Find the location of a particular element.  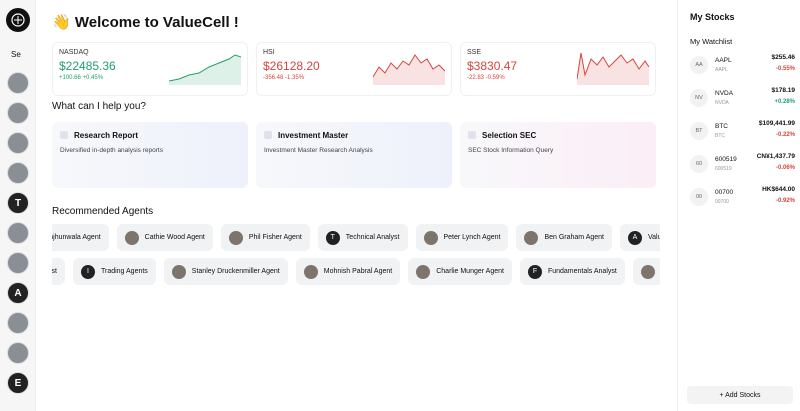

section-title: What can I help you? is located at coordinates (99, 106).